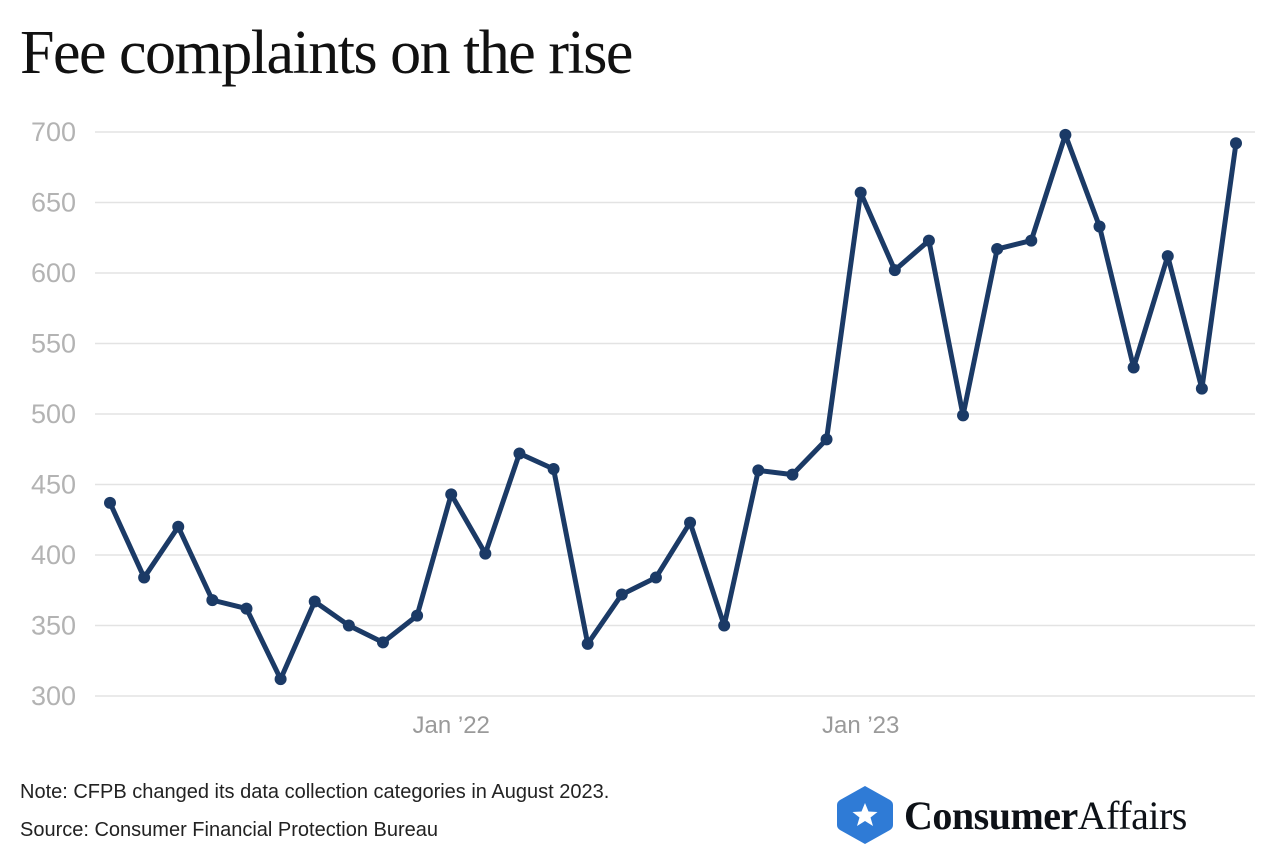 The image size is (1280, 867). I want to click on y-tick-label: 500, so click(53, 414).